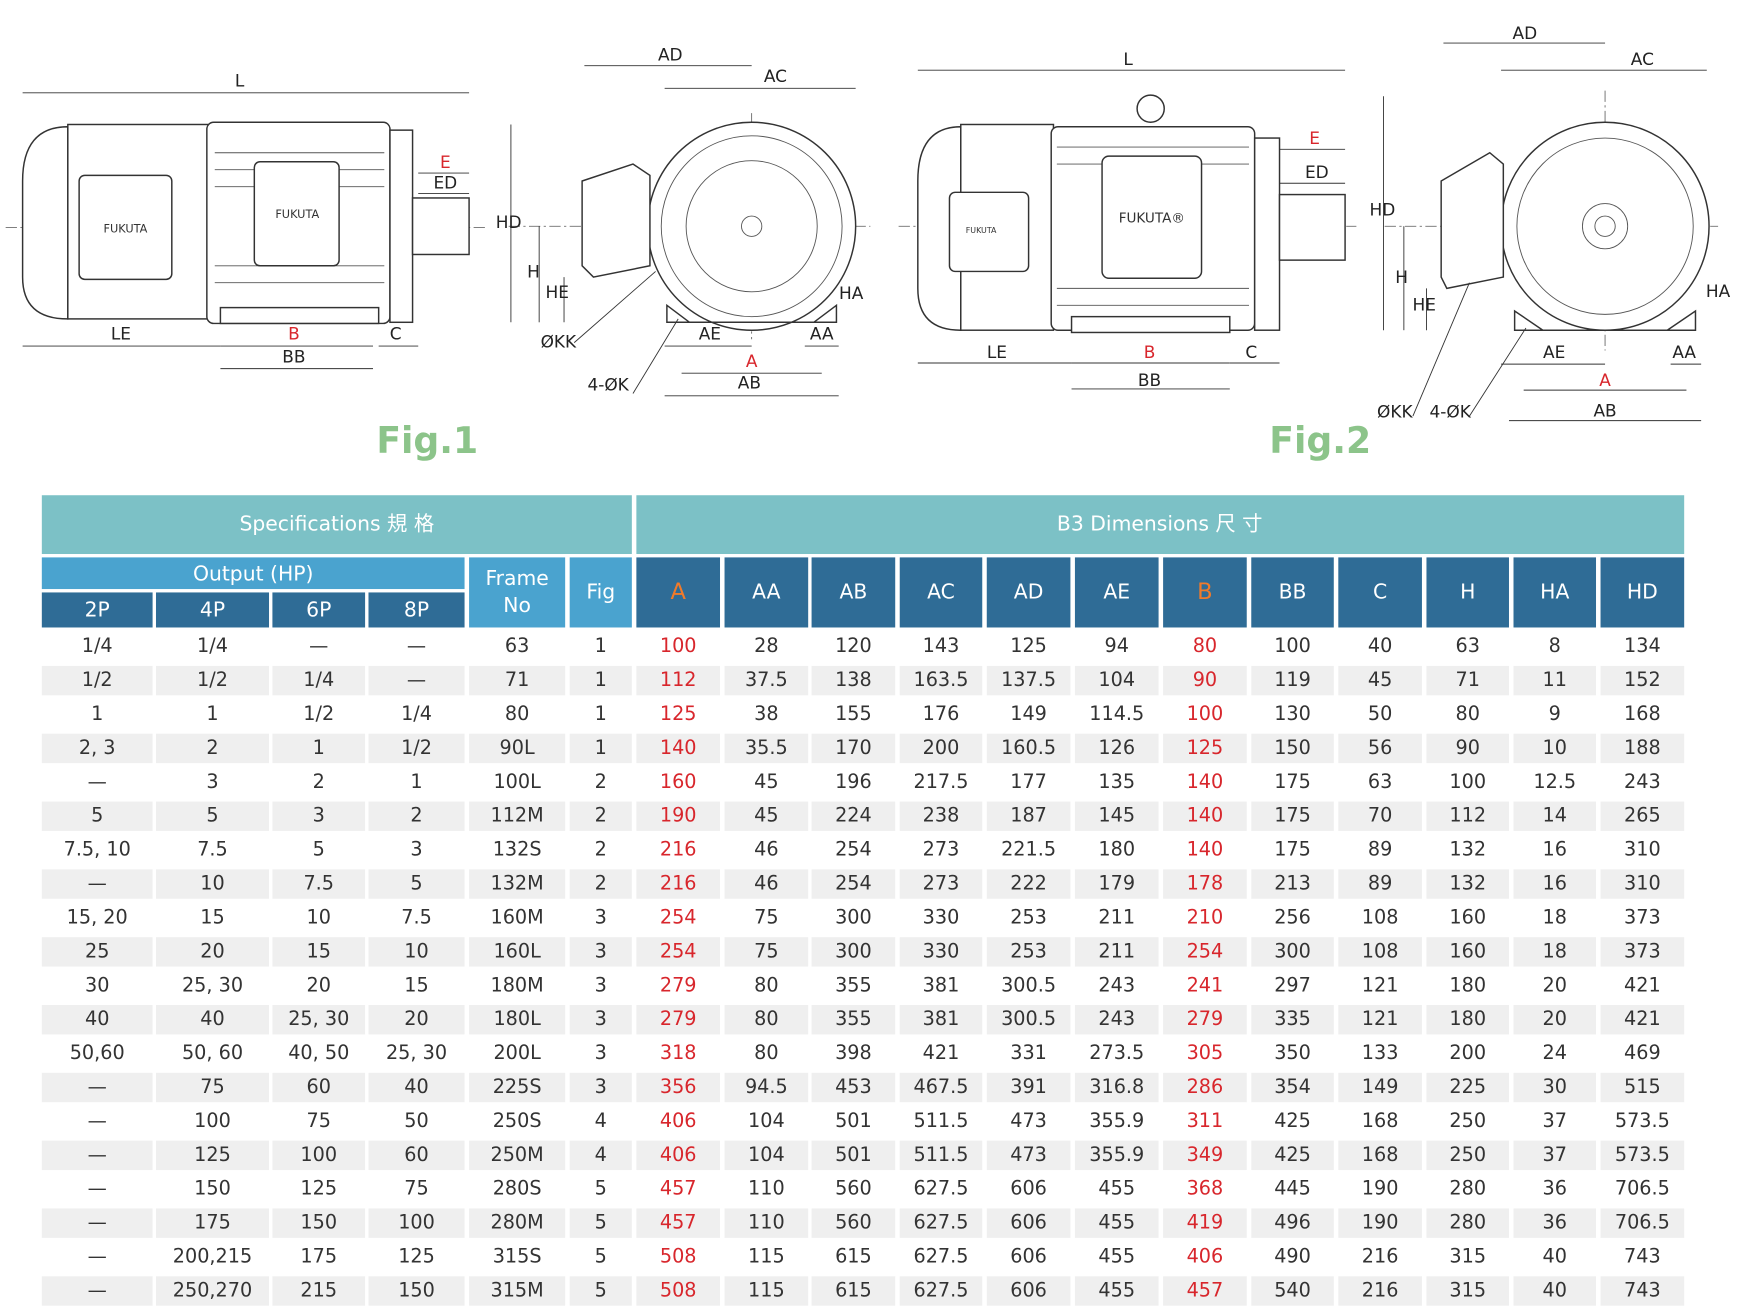  I want to click on cell: 318, so click(678, 1052).